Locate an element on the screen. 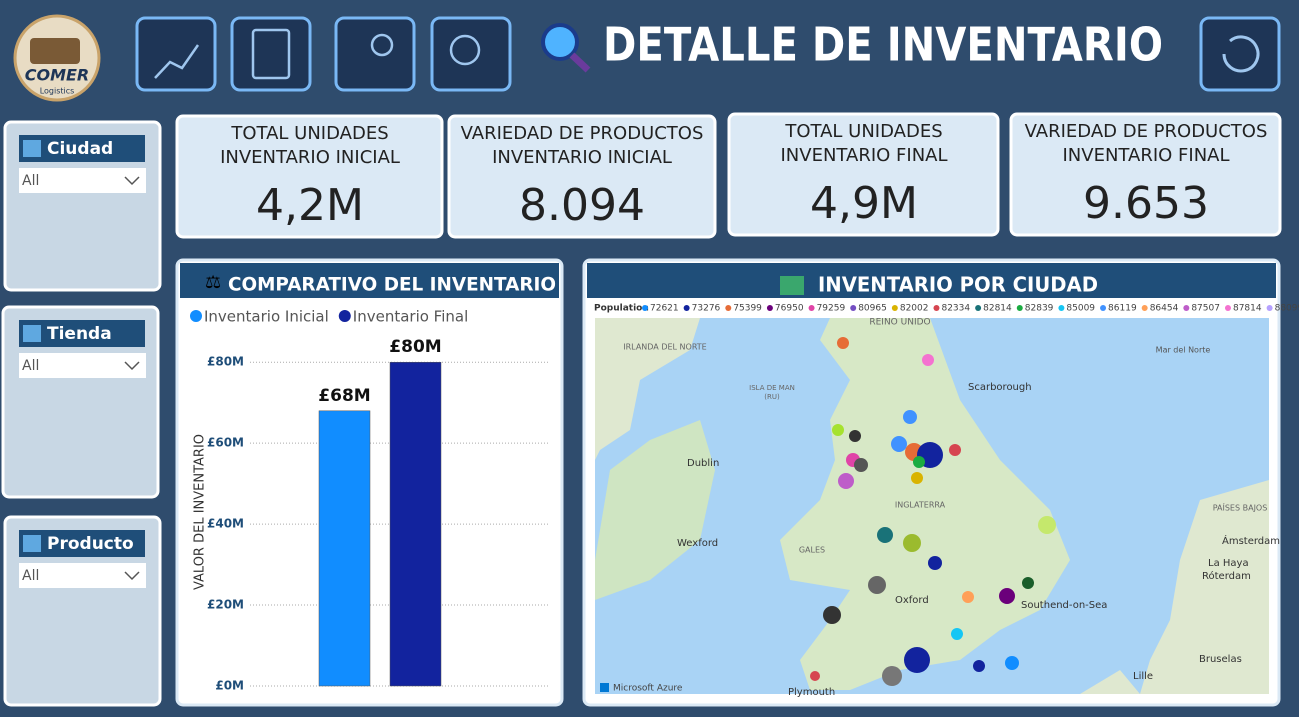  map-place: La Haya is located at coordinates (1228, 563).